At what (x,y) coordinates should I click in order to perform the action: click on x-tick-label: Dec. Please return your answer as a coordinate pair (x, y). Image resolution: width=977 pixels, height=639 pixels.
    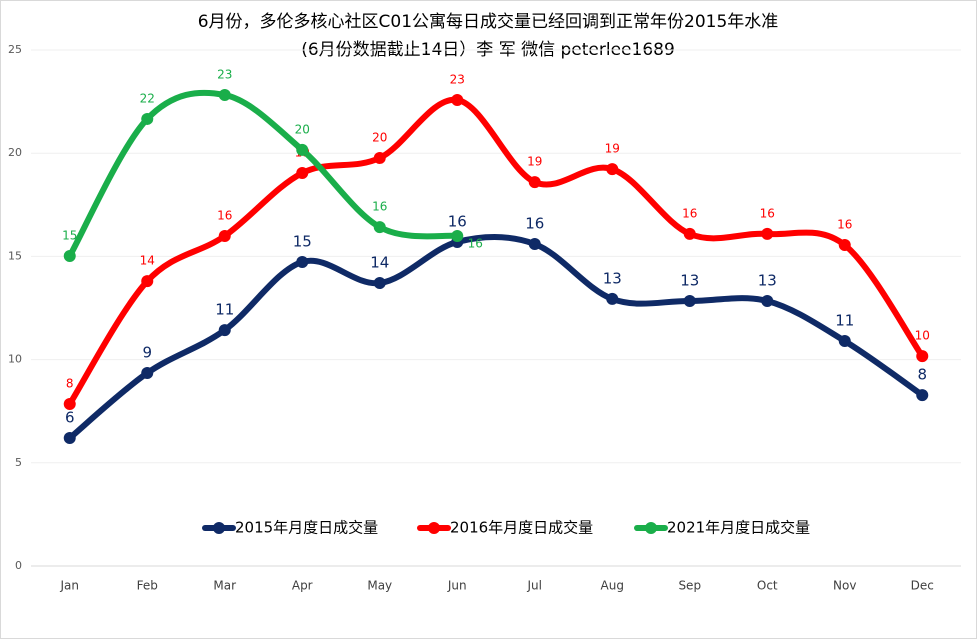
    Looking at the image, I should click on (922, 586).